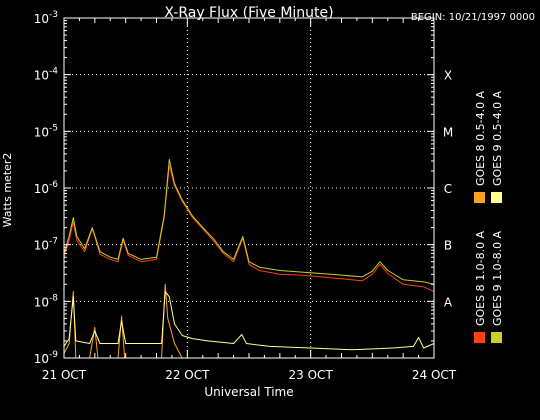 This screenshot has height=420, width=540. What do you see at coordinates (497, 278) in the screenshot?
I see `legend-label: GOES 9 1.0-8.0 A` at bounding box center [497, 278].